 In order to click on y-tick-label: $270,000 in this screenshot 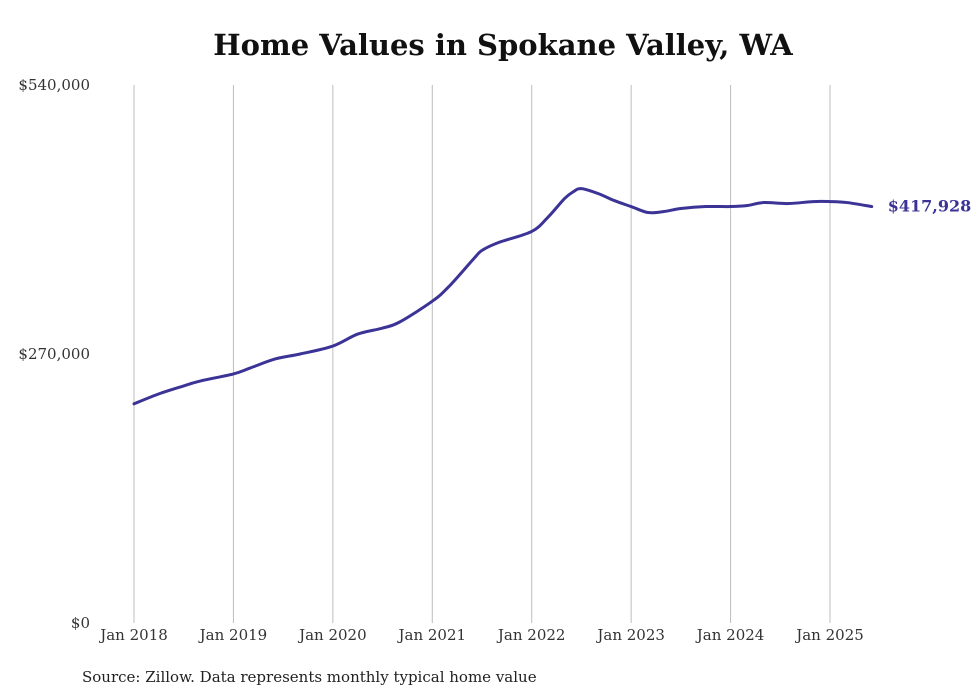, I will do `click(54, 354)`.